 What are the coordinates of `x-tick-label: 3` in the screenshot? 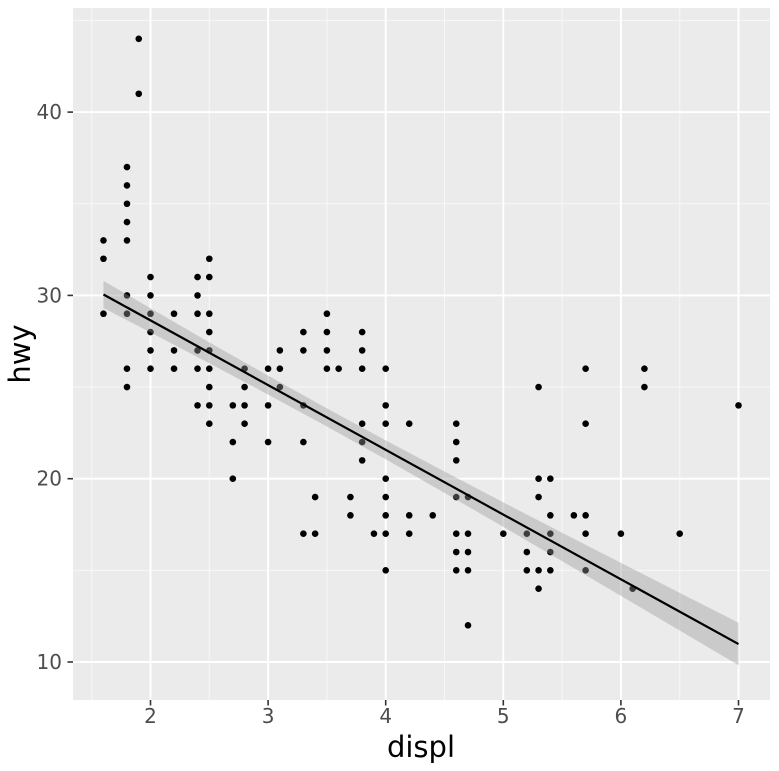 It's located at (268, 716).